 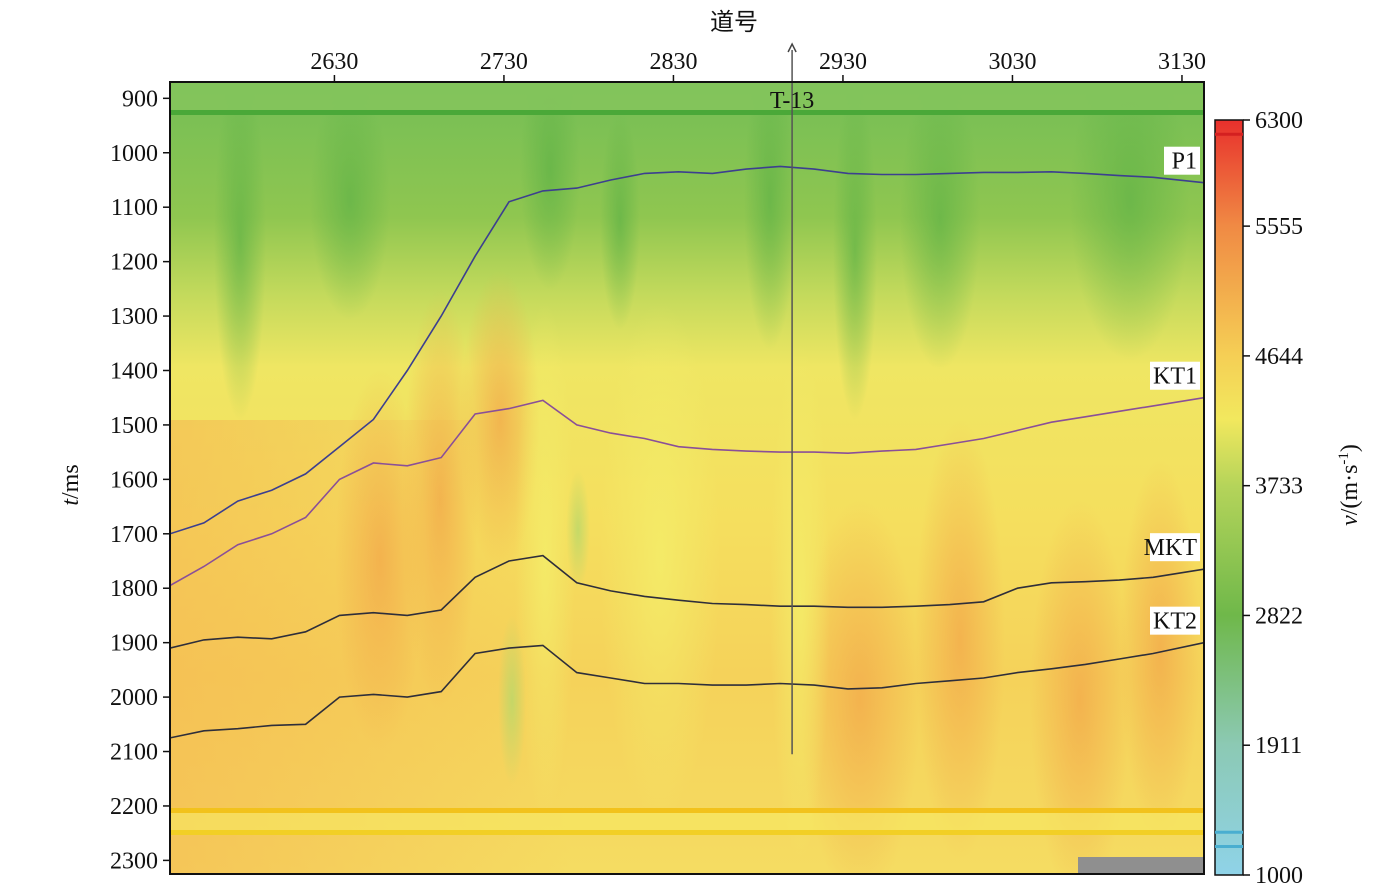 What do you see at coordinates (1279, 121) in the screenshot?
I see `colorbar-tick-label: 6300` at bounding box center [1279, 121].